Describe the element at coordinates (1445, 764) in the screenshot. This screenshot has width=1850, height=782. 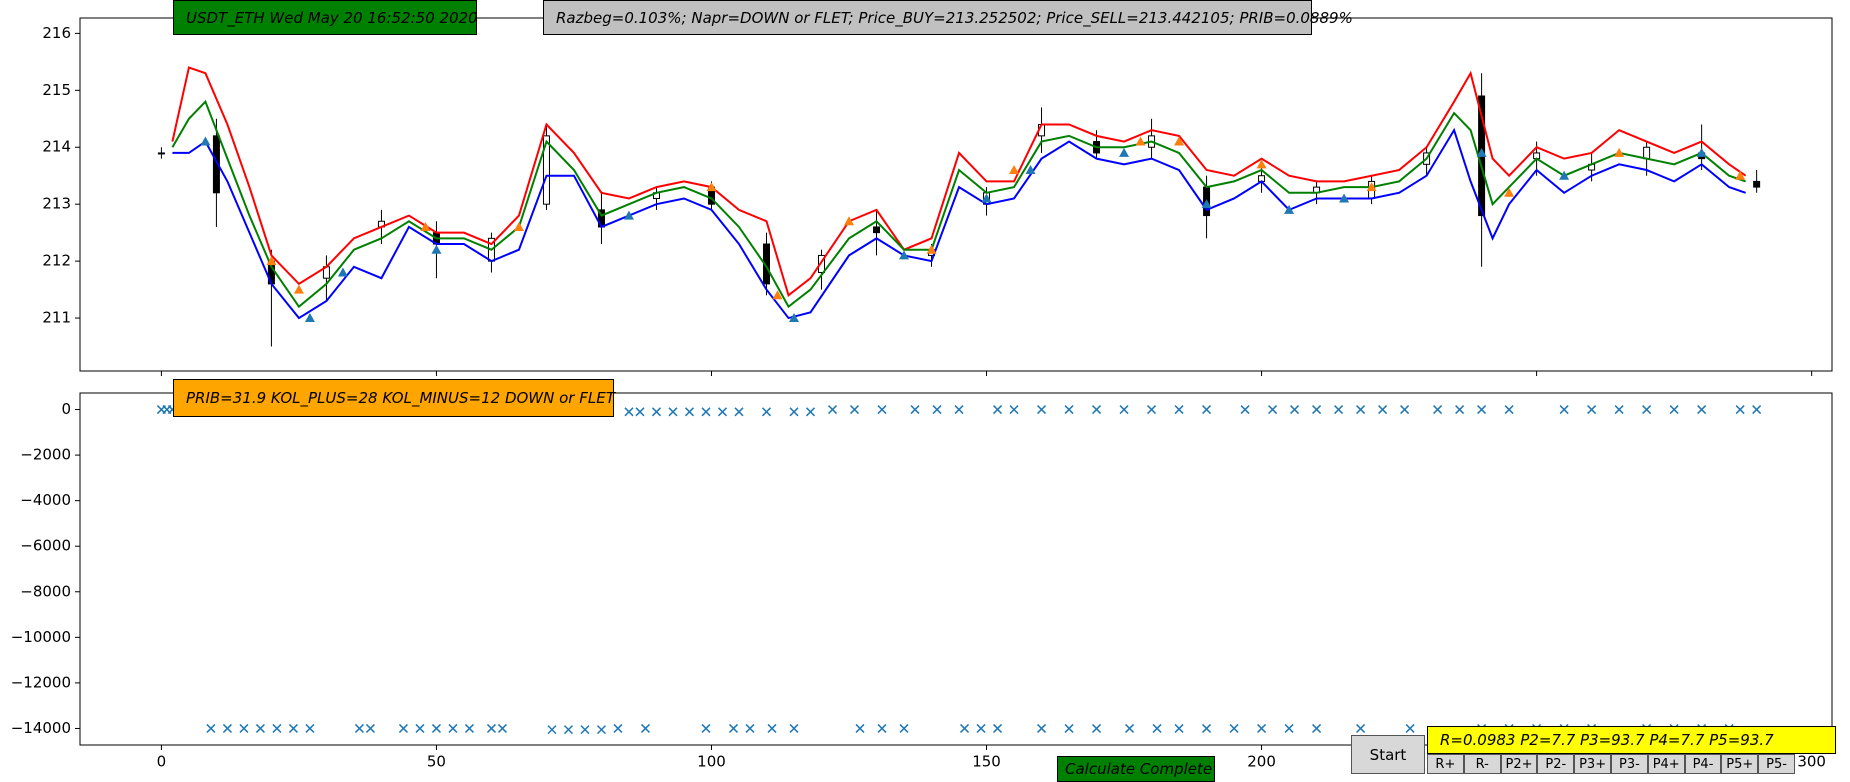
I see `param-button: R+` at that location.